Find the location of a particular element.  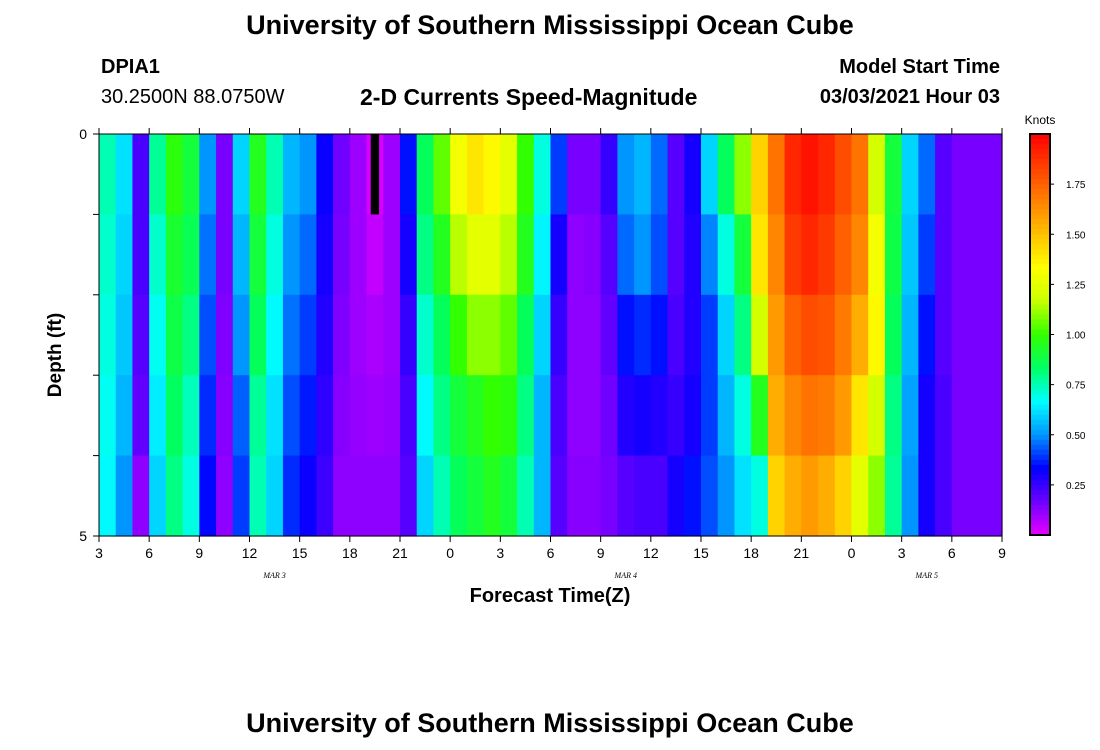

x-tick-label: 9 is located at coordinates (1002, 553).